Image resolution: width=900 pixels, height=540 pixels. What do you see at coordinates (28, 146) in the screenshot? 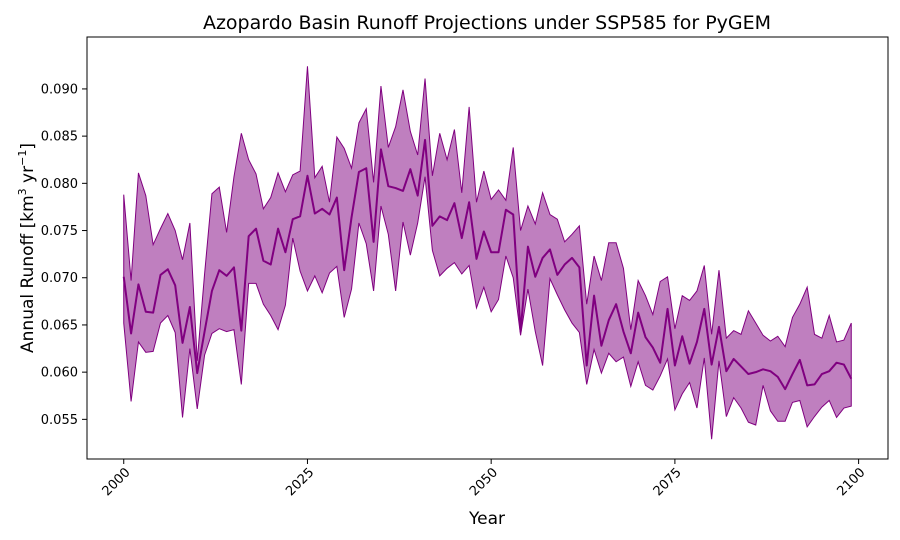
I see `y-axis-label-end: ]` at bounding box center [28, 146].